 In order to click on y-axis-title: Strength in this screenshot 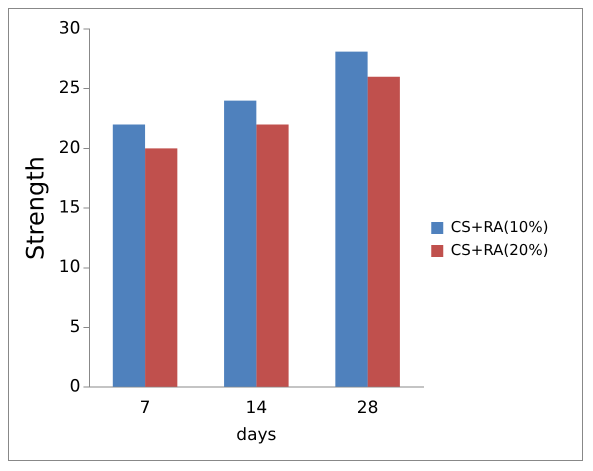, I will do `click(36, 208)`.